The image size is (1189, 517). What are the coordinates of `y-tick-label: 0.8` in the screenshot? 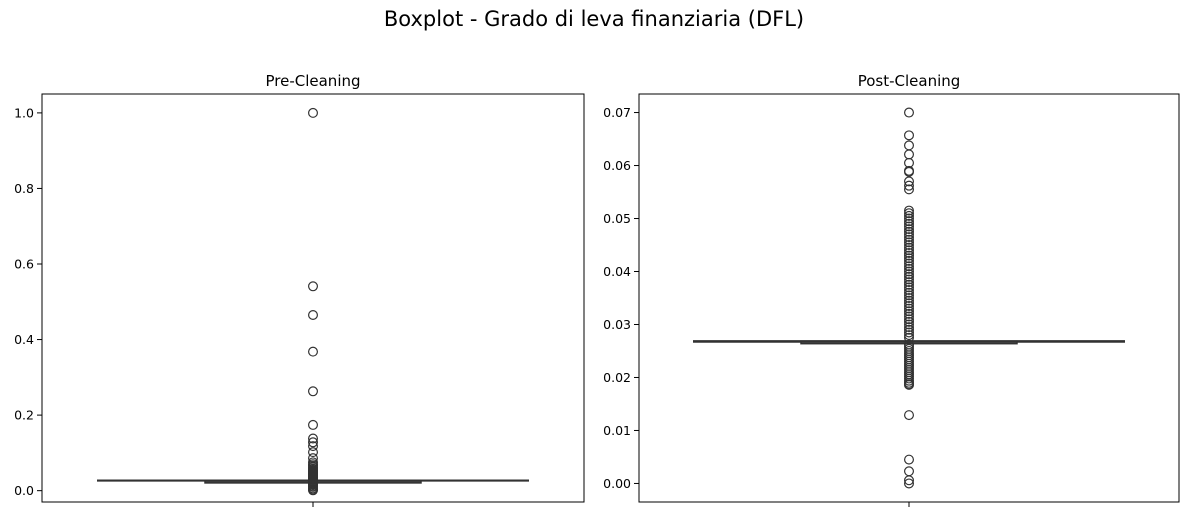 It's located at (24, 188).